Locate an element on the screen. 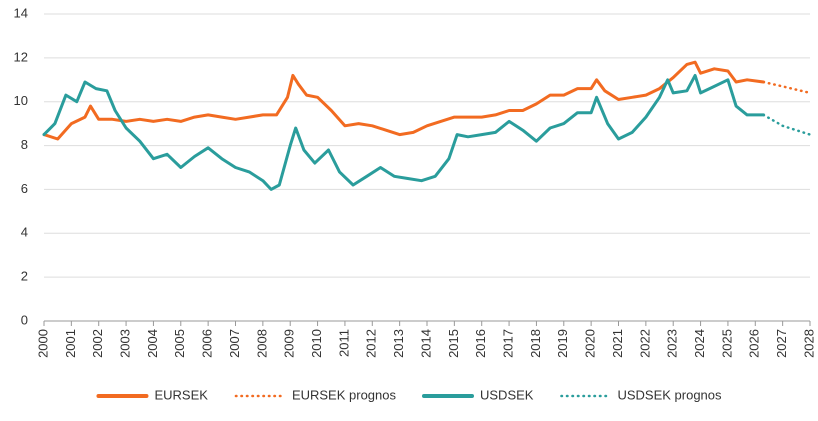  y-tick-label: 8 is located at coordinates (24, 144).